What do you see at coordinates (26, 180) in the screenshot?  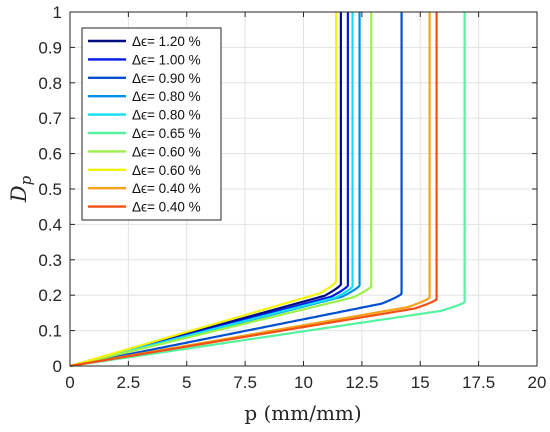 I see `y-axis-label-sub: p` at bounding box center [26, 180].